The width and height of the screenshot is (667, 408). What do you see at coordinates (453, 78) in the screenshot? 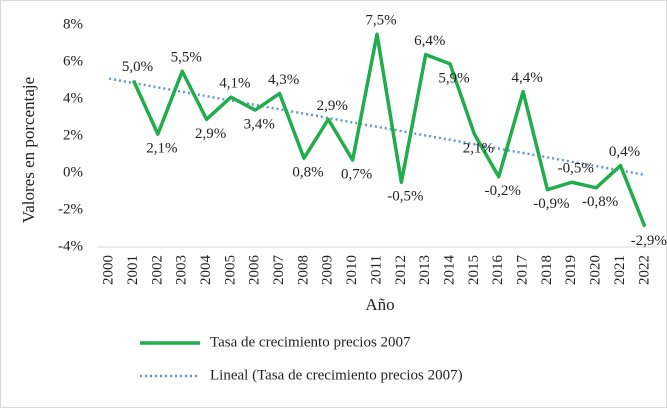
I see `data-label: 5,9%` at bounding box center [453, 78].